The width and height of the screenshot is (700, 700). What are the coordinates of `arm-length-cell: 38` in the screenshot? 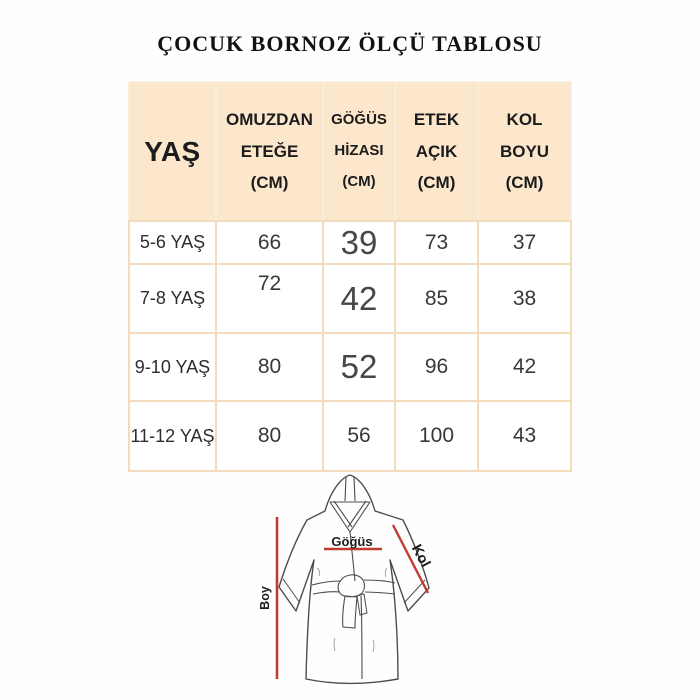 It's located at (524, 298).